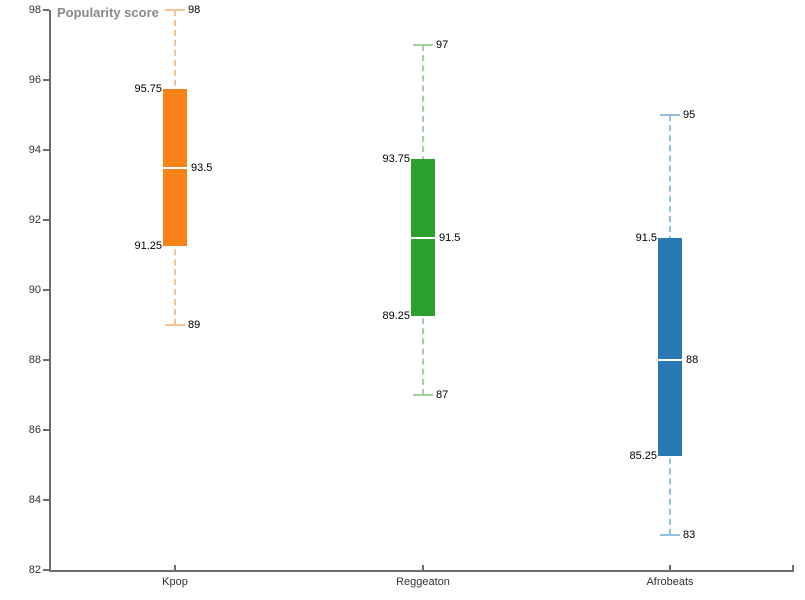 The width and height of the screenshot is (805, 600). Describe the element at coordinates (148, 88) in the screenshot. I see `label-q3-kpop: 95.75` at that location.